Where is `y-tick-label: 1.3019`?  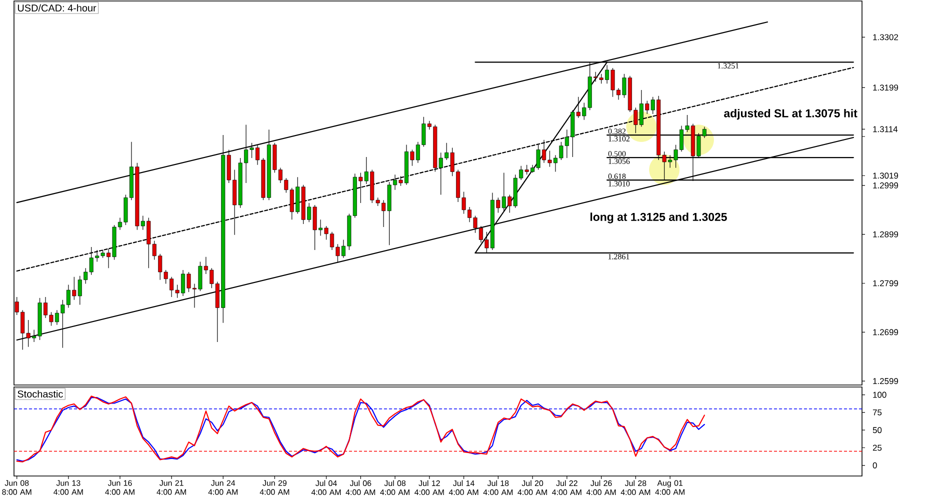 y-tick-label: 1.3019 is located at coordinates (885, 175).